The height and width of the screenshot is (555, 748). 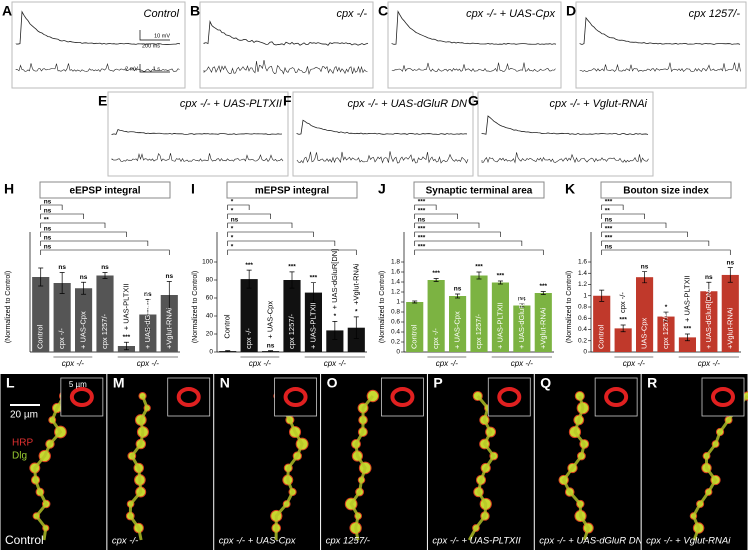 What do you see at coordinates (601, 336) in the screenshot?
I see `category-label: Control` at bounding box center [601, 336].